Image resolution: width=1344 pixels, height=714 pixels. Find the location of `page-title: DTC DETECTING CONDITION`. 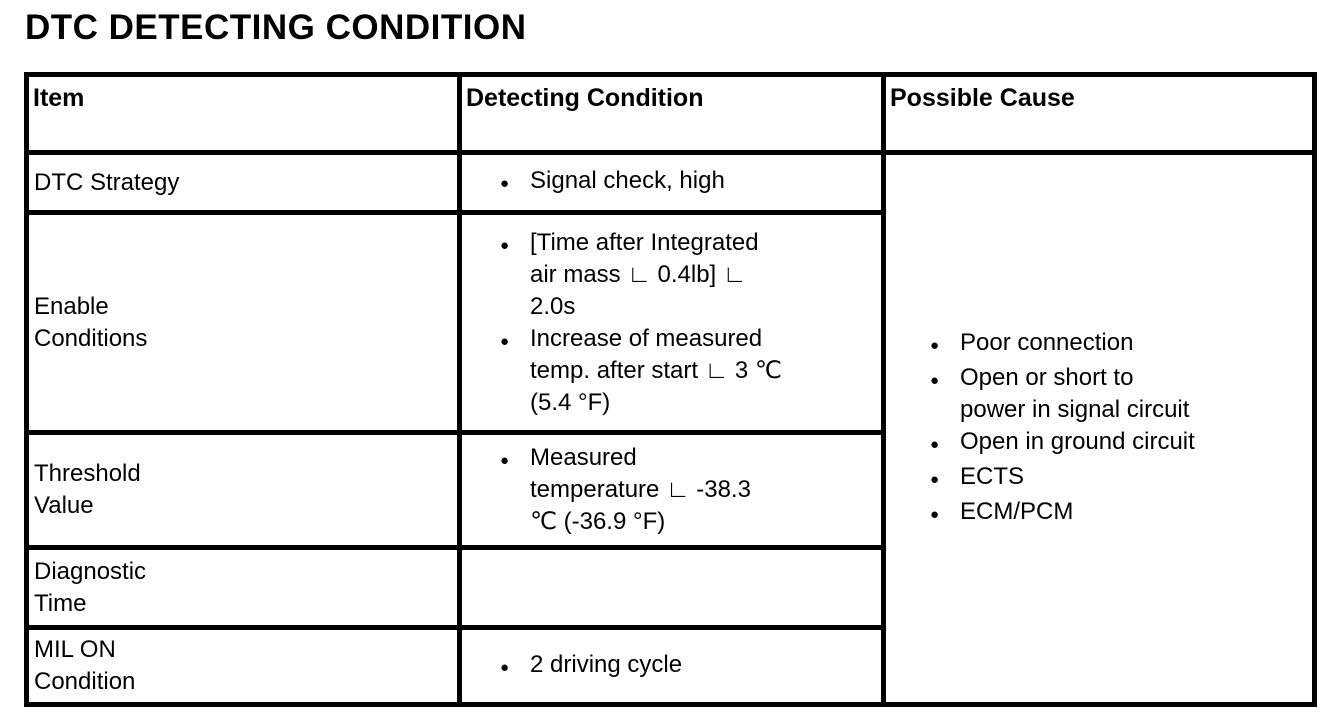

page-title: DTC DETECTING CONDITION is located at coordinates (276, 27).